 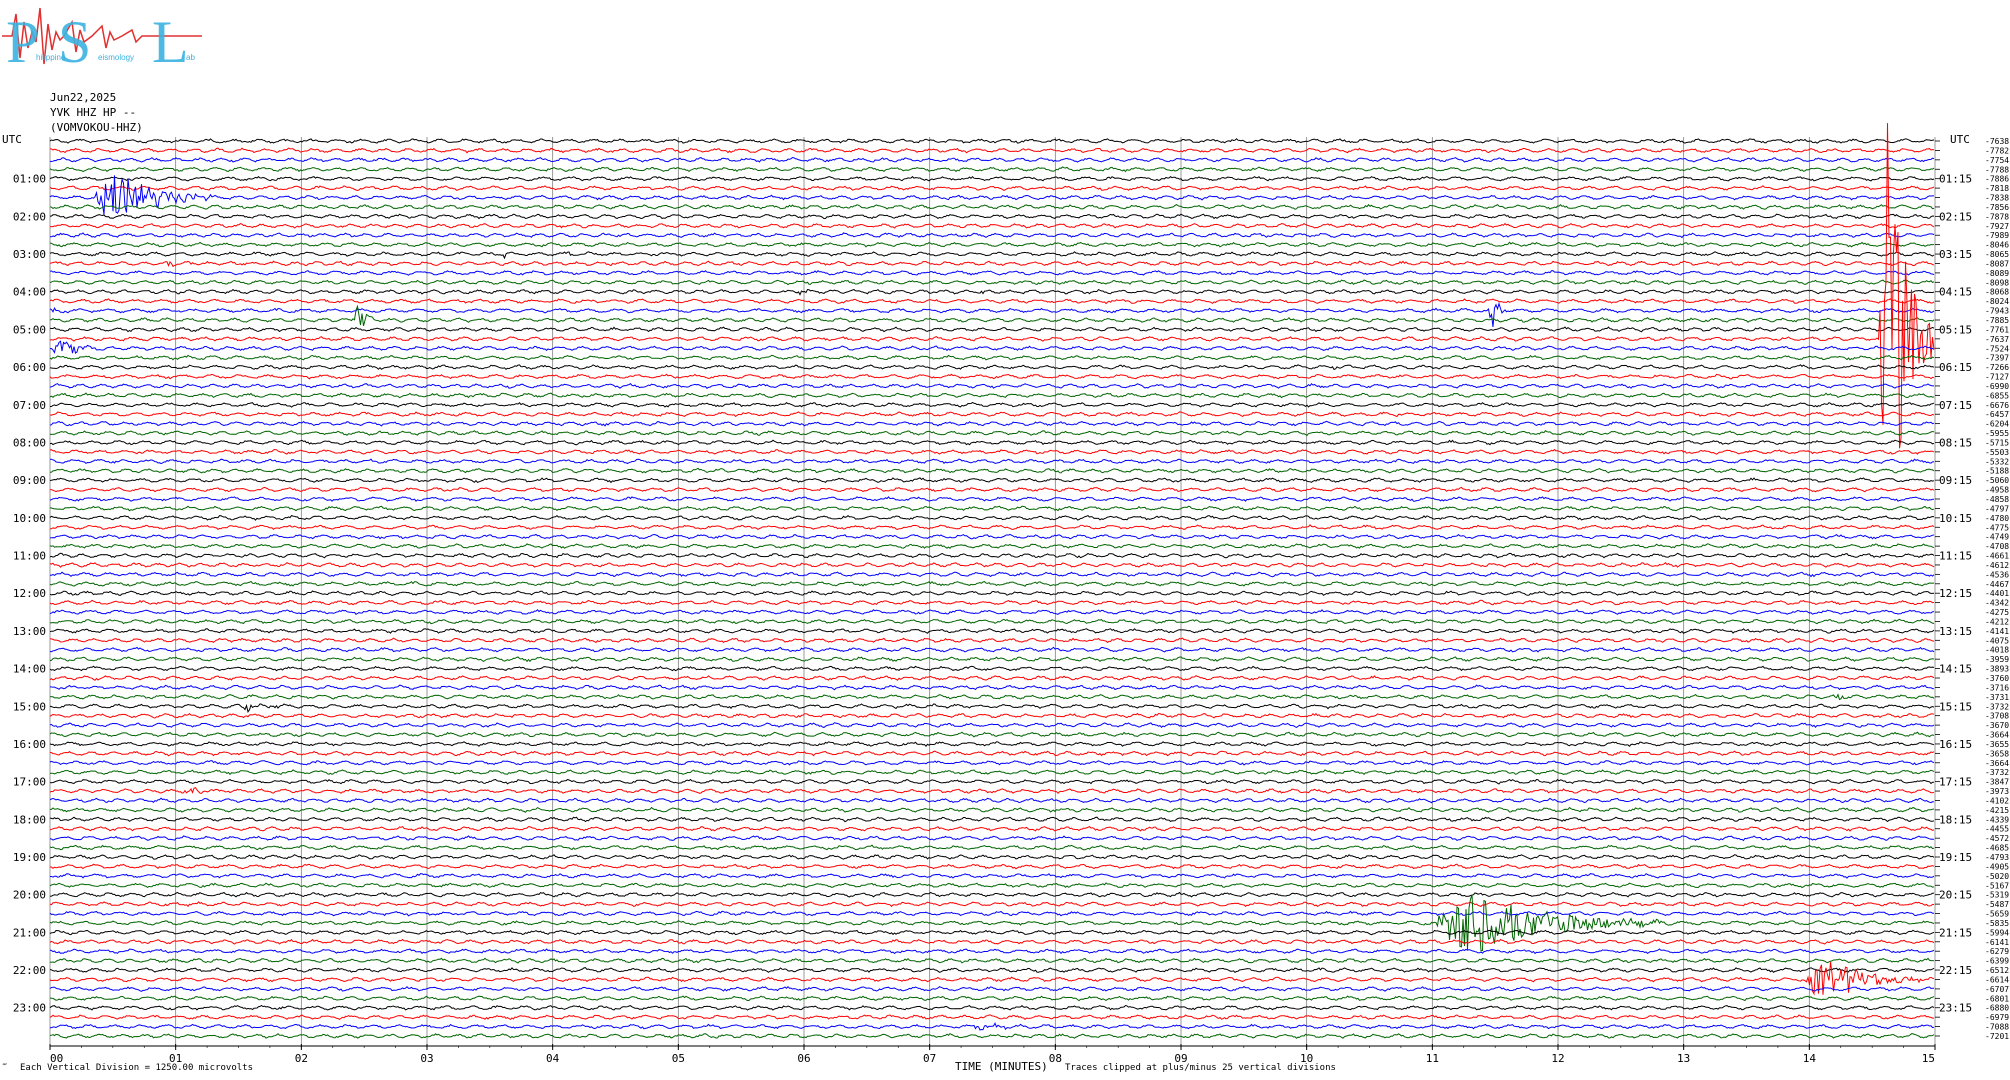 What do you see at coordinates (12, 139) in the screenshot?
I see `left-axis-title: UTC` at bounding box center [12, 139].